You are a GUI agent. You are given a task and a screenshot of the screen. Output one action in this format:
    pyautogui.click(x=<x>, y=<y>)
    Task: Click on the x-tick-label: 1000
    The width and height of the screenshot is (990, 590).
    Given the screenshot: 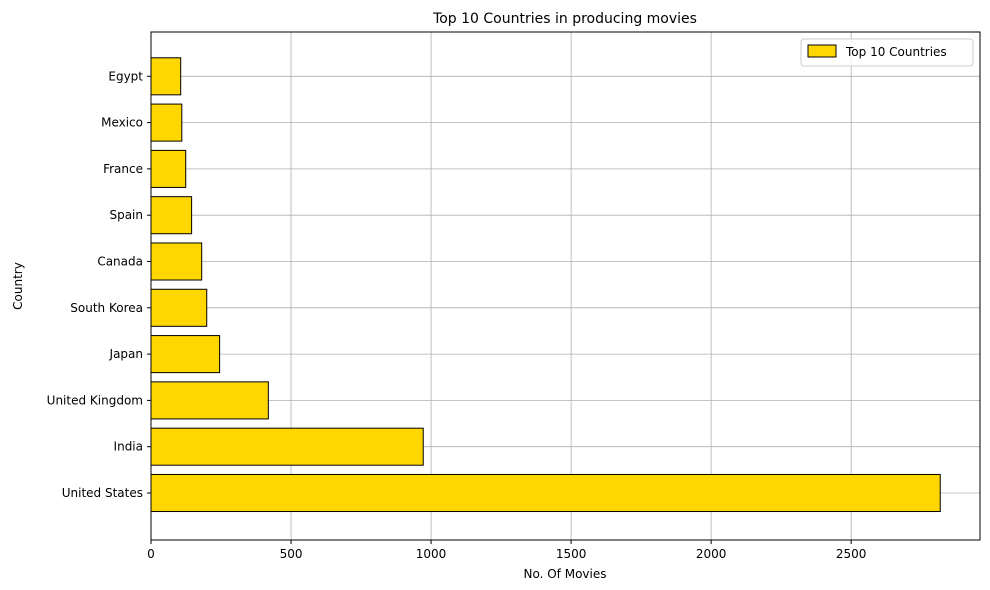 What is the action you would take?
    pyautogui.click(x=431, y=554)
    